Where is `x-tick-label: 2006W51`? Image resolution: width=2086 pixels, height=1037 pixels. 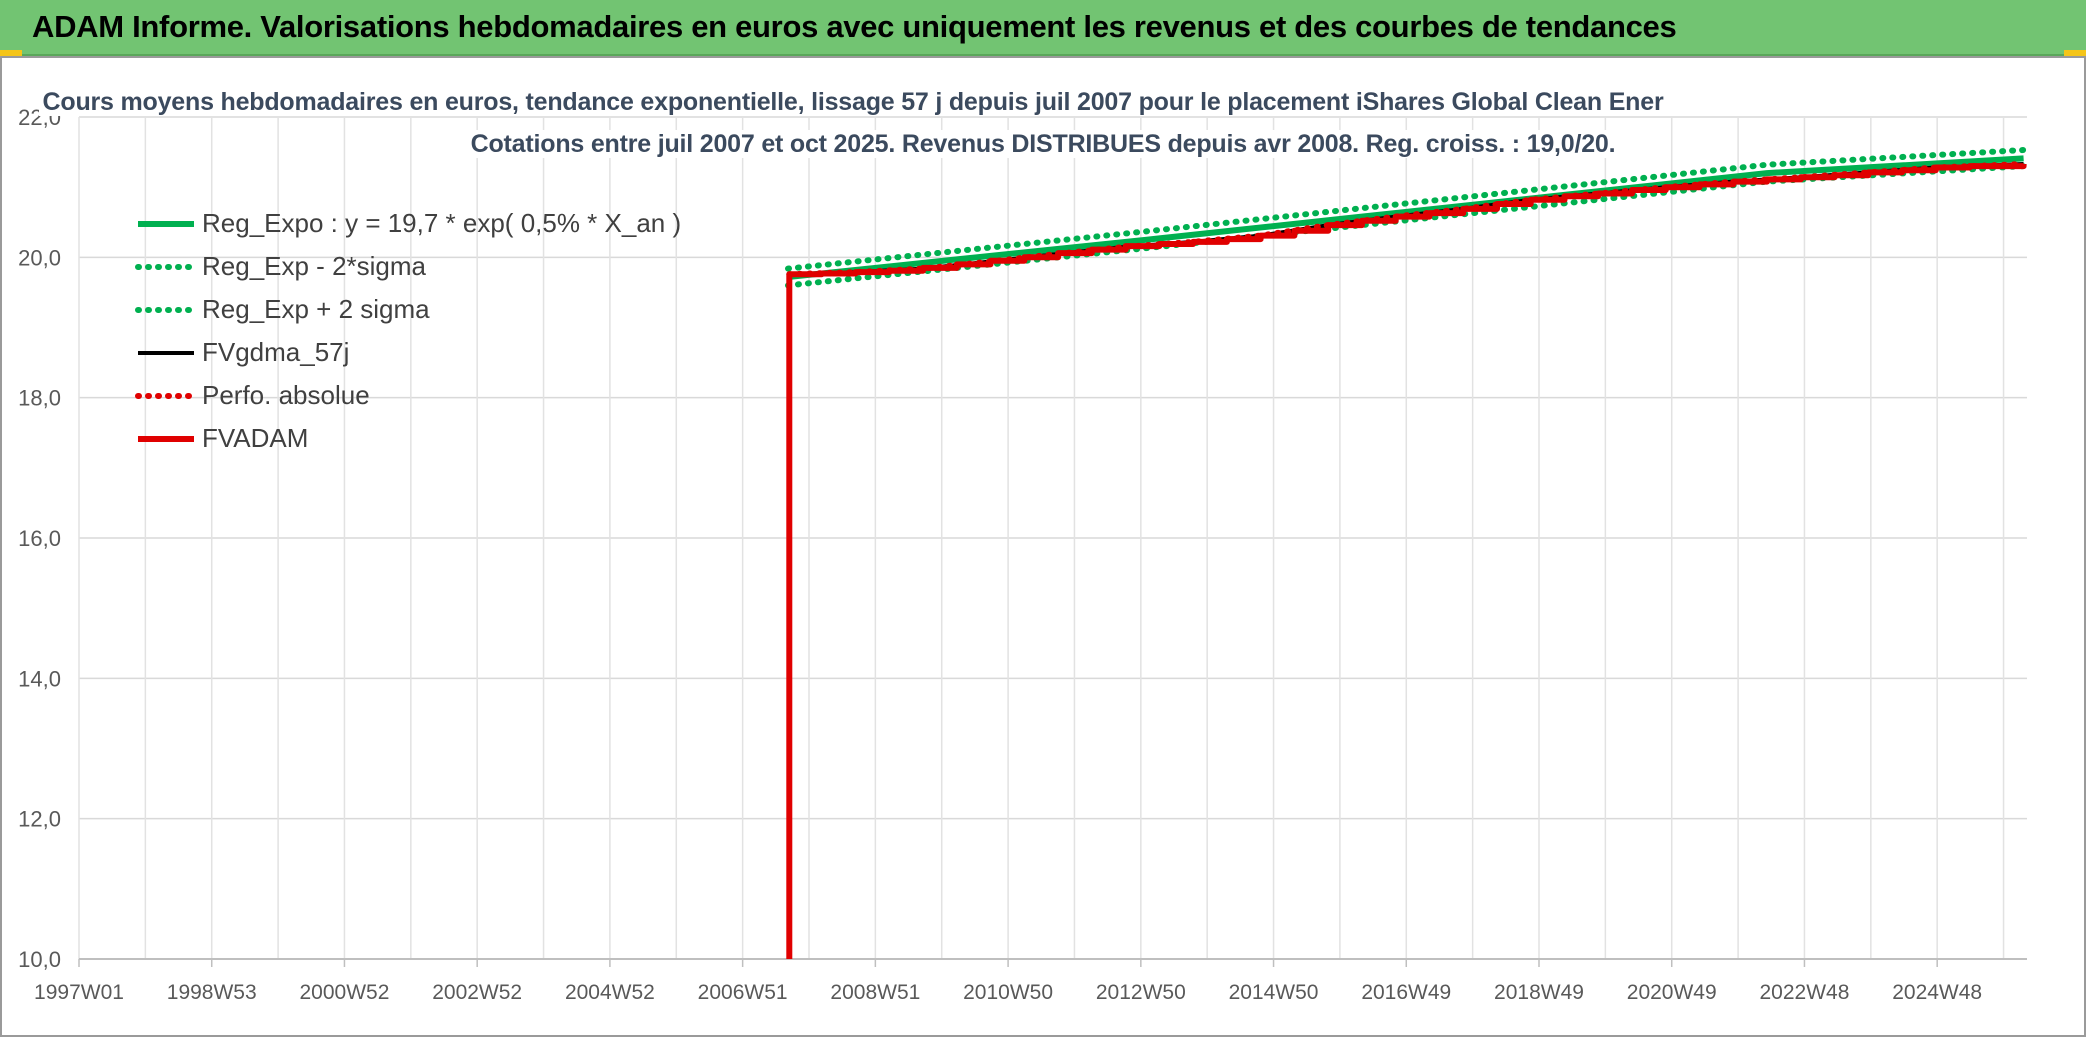
x-tick-label: 2006W51 is located at coordinates (743, 992).